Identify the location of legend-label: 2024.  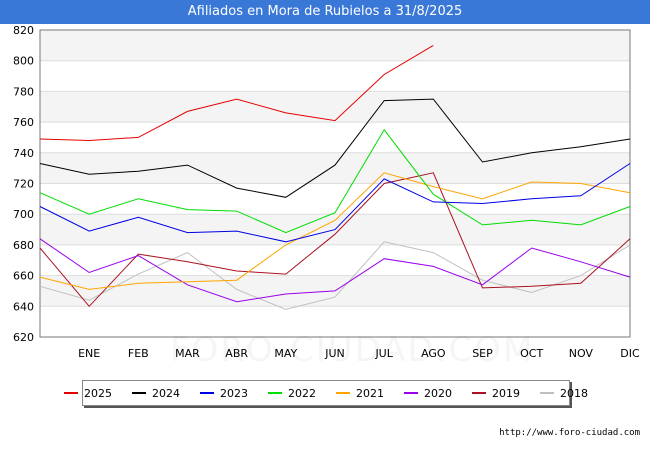
(166, 393).